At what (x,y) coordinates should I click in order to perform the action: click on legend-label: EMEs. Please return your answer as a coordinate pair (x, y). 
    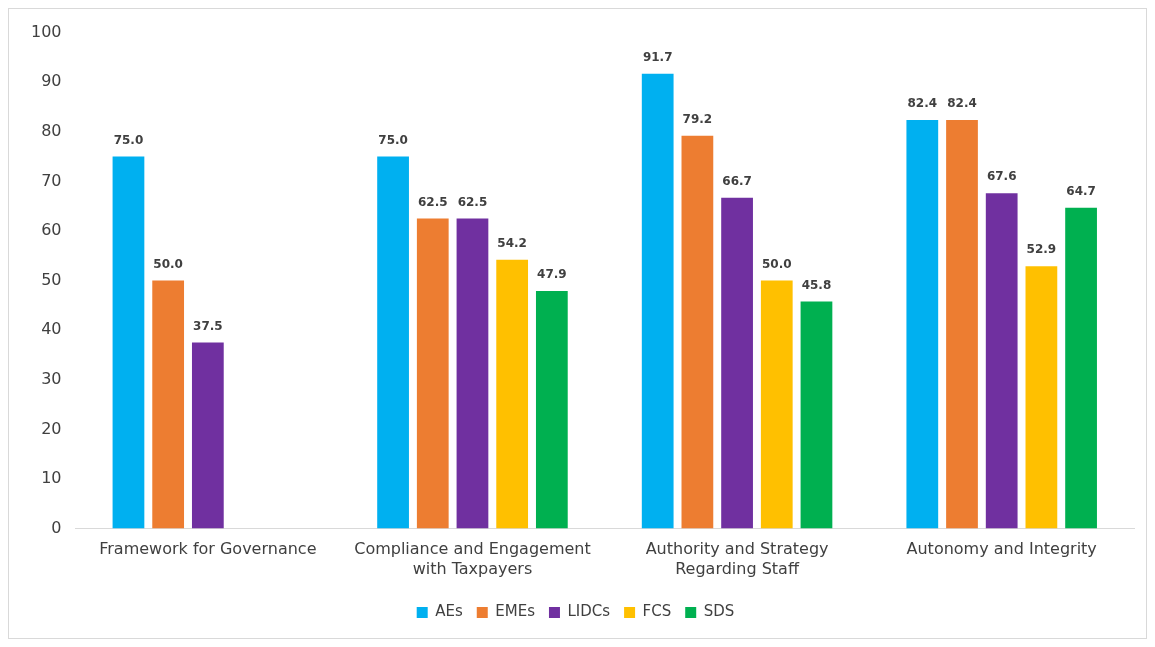
    Looking at the image, I should click on (515, 611).